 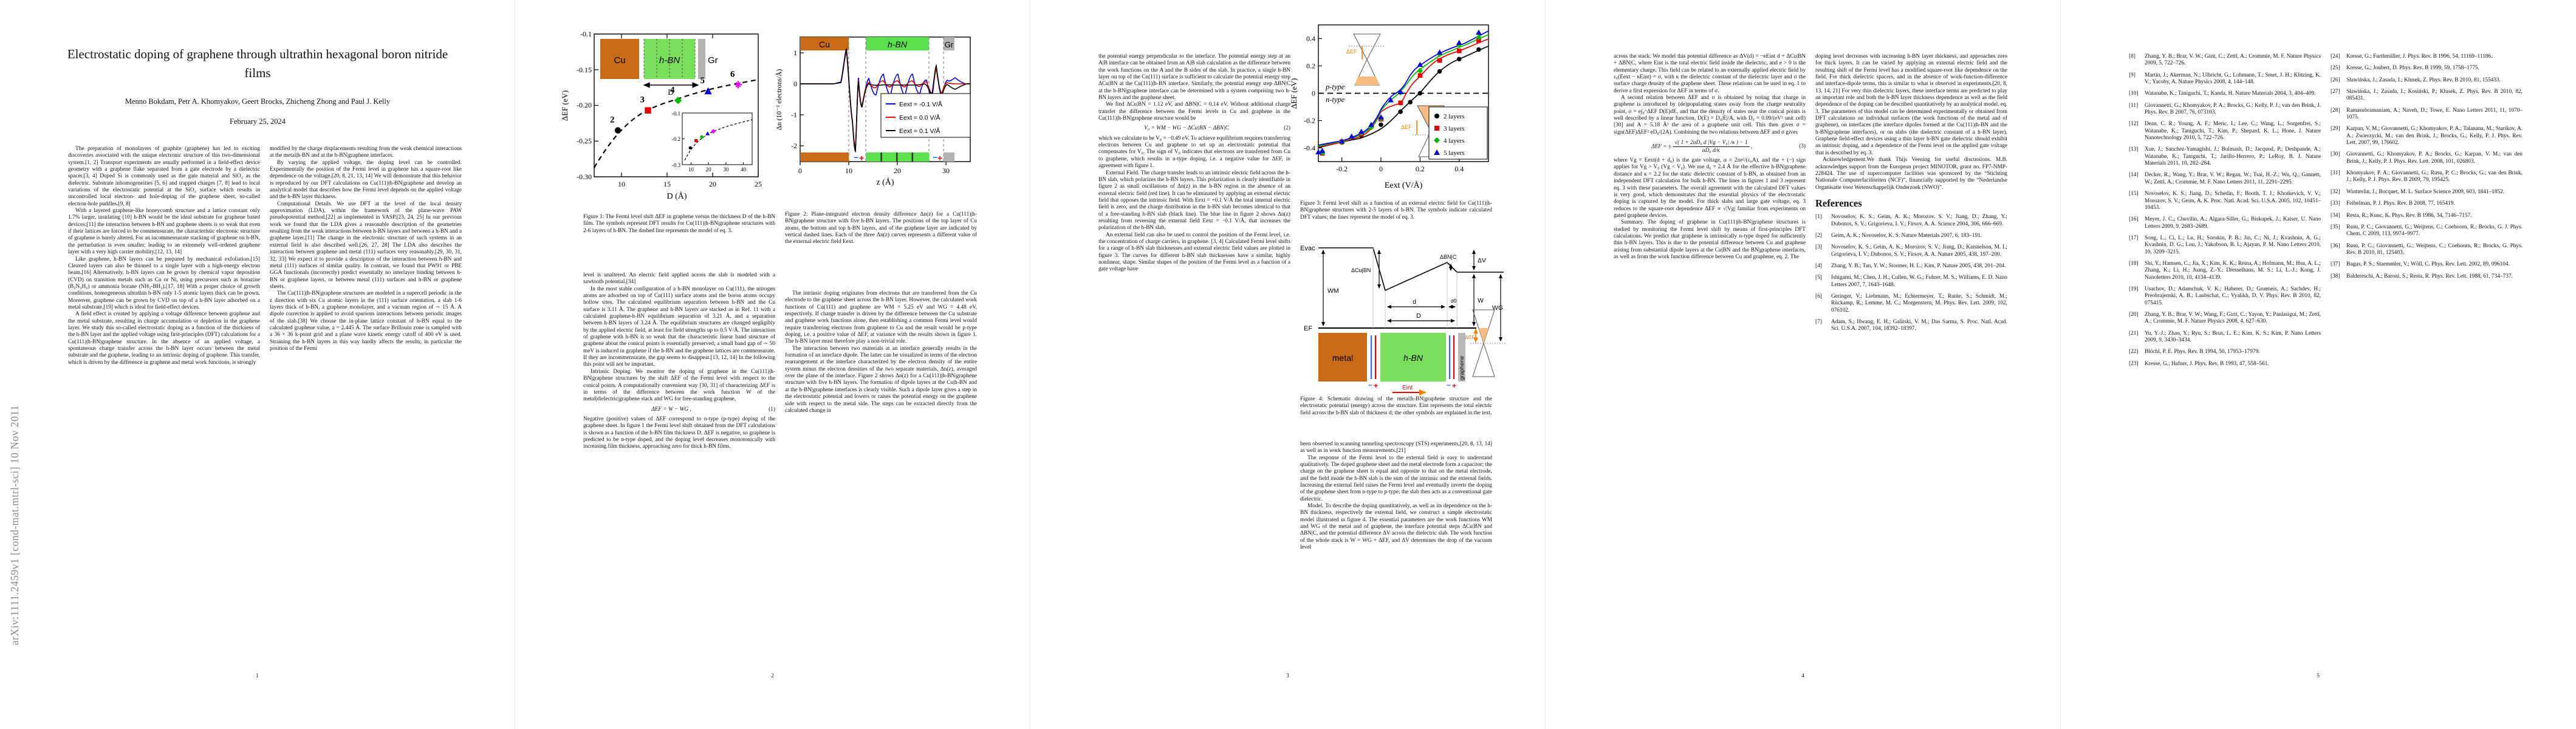 I want to click on svg-text: -0.15, so click(x=584, y=70).